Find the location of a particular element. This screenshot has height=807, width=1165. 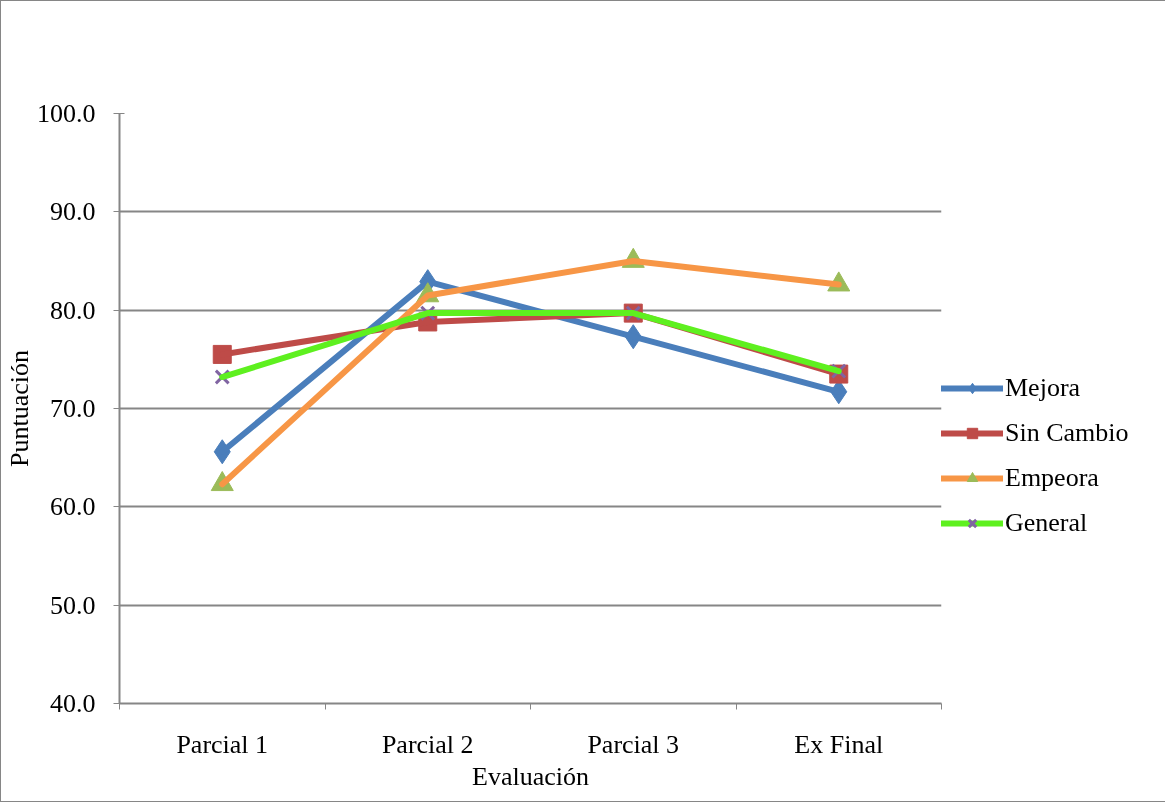

y-tick-label: 90.0 is located at coordinates (73, 212).